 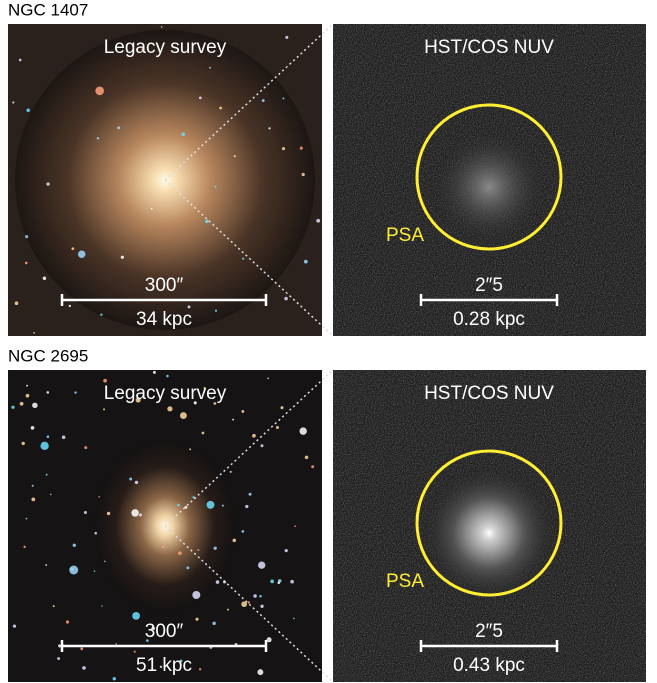 What do you see at coordinates (48, 355) in the screenshot?
I see `panel-title: NGC 2695` at bounding box center [48, 355].